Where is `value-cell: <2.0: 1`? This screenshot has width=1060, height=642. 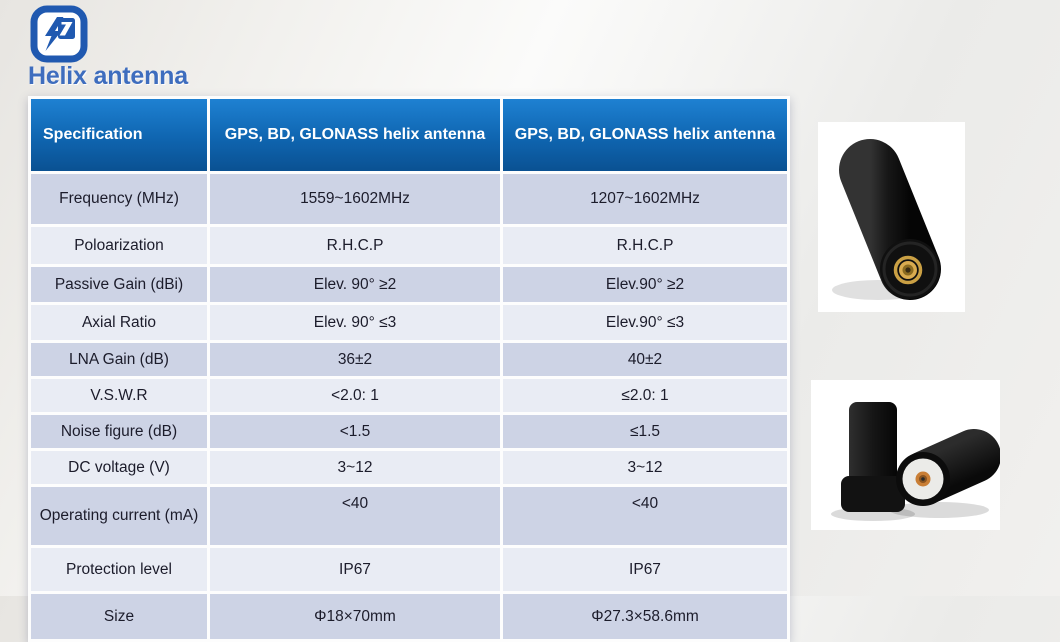 value-cell: <2.0: 1 is located at coordinates (355, 395).